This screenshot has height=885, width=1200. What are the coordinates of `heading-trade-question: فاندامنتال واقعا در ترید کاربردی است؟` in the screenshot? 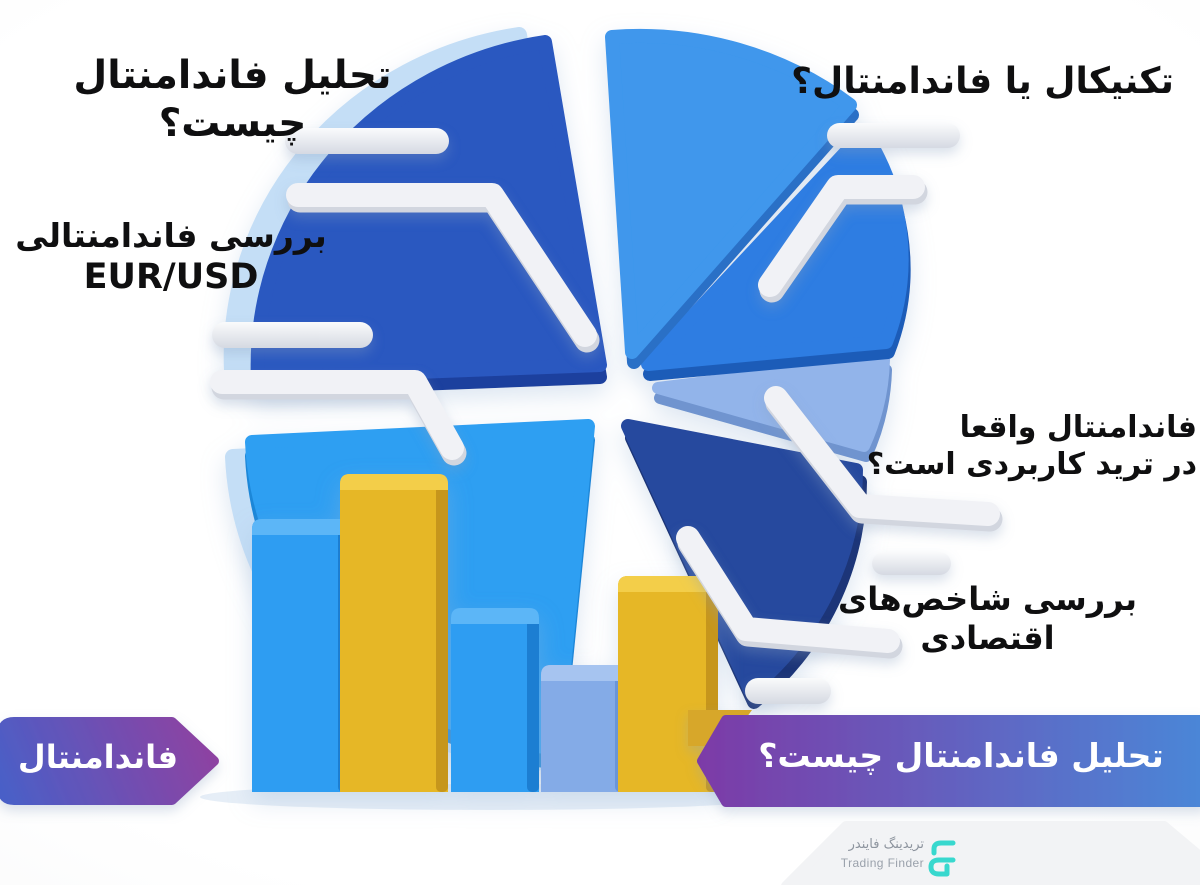 It's located at (1031, 446).